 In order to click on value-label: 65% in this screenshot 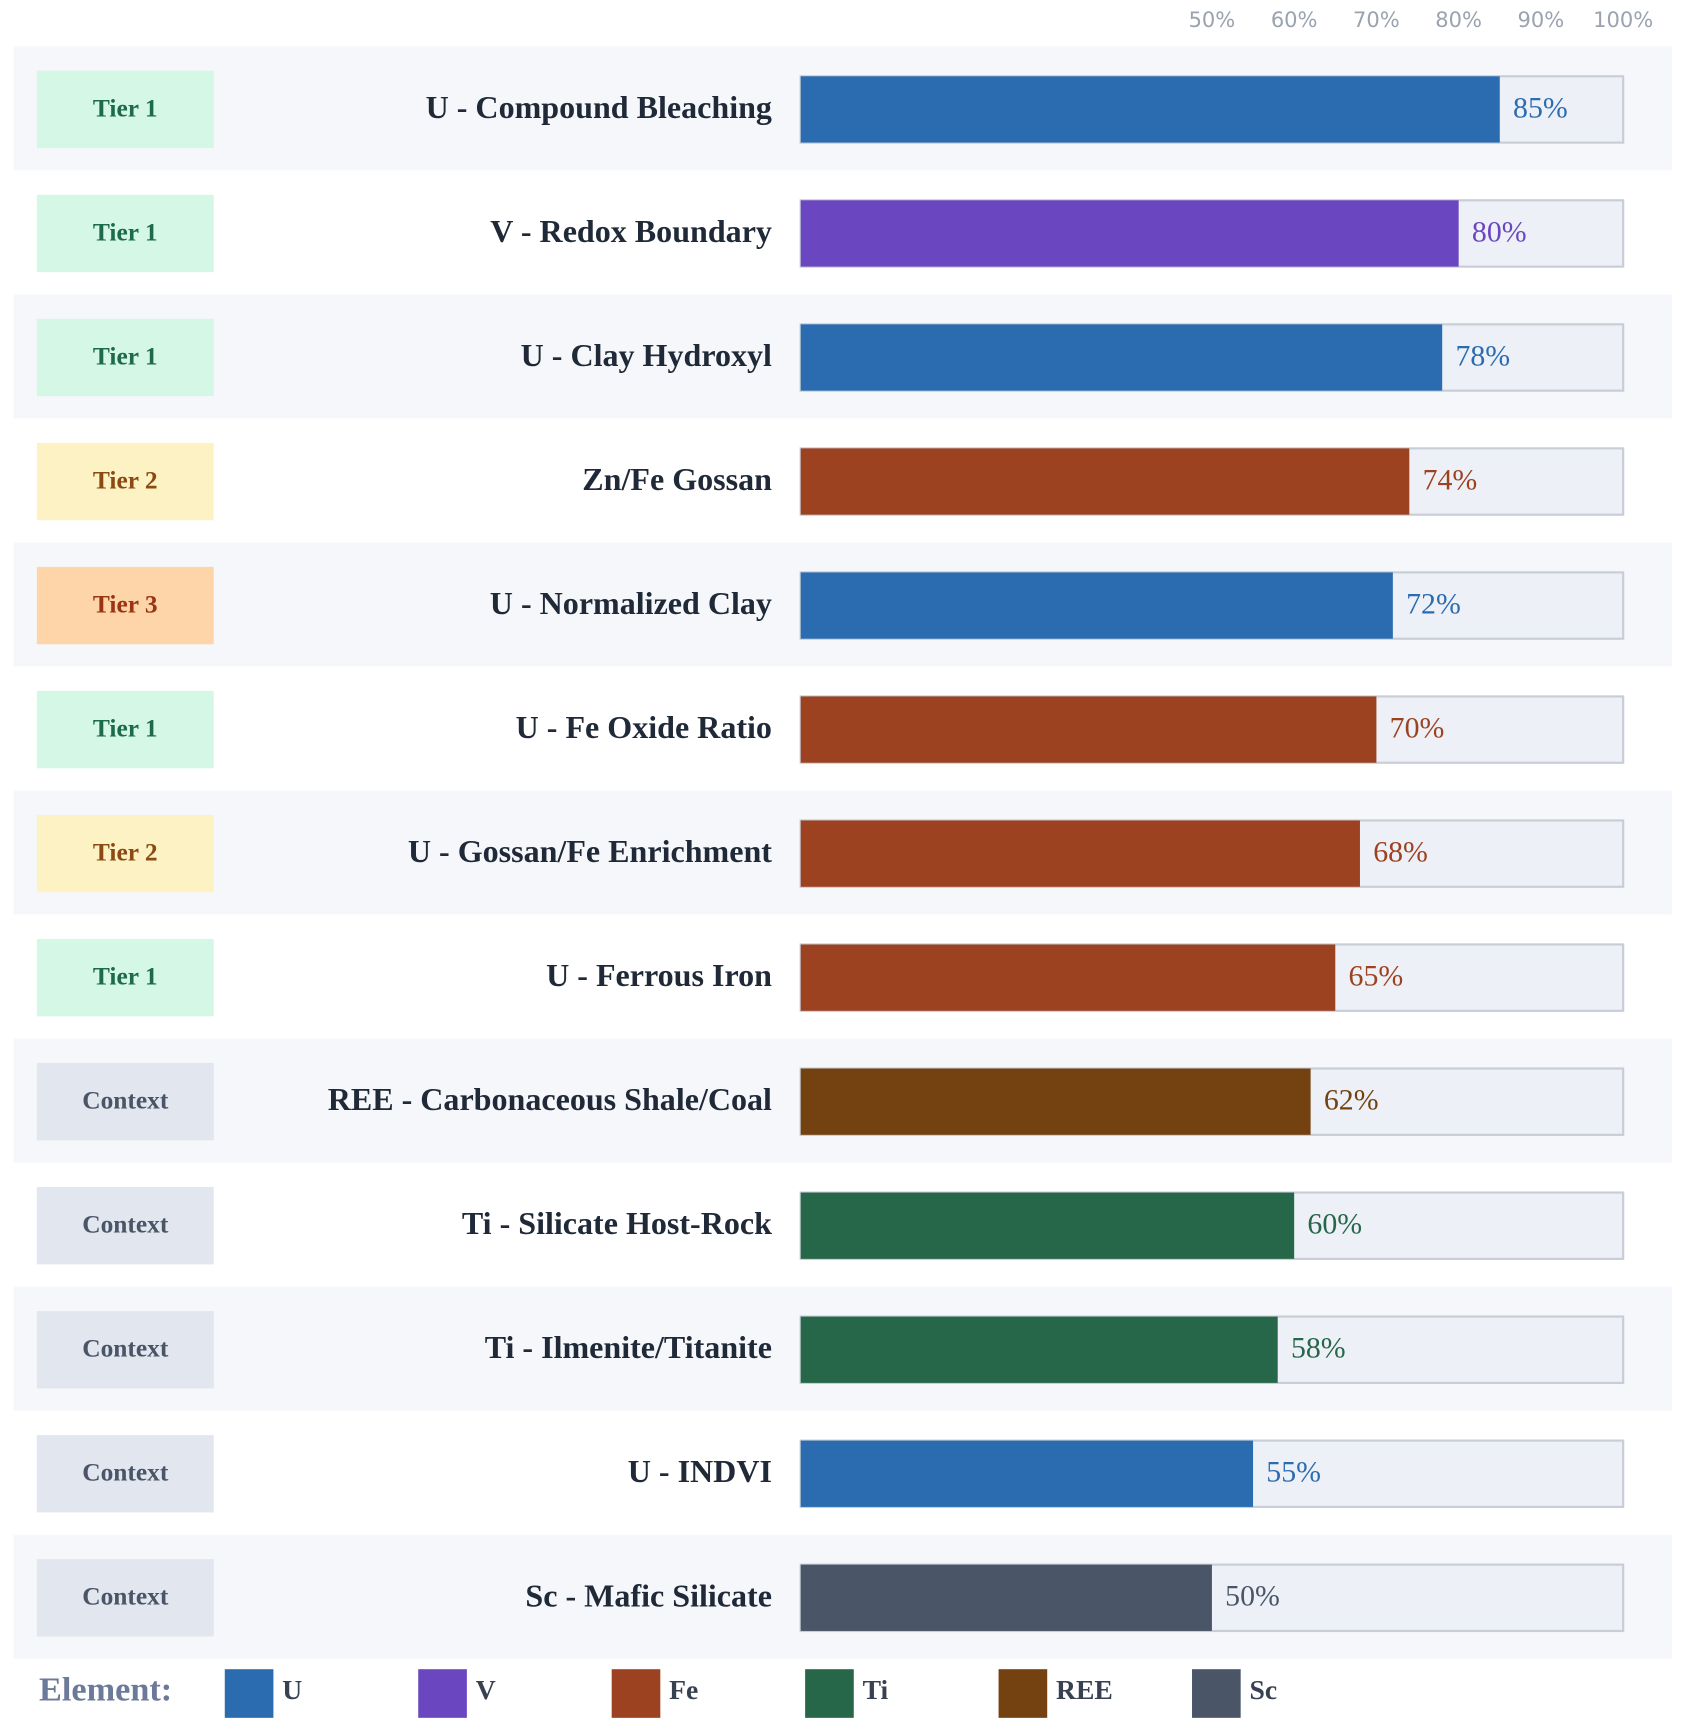, I will do `click(1376, 976)`.